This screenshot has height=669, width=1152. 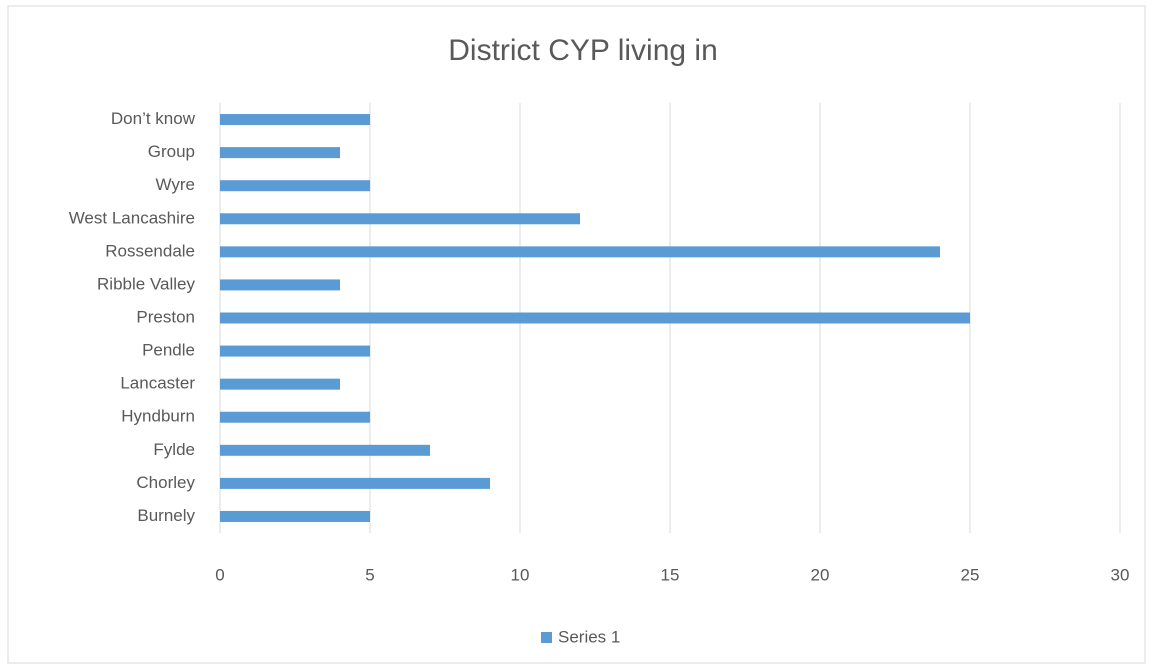 What do you see at coordinates (132, 217) in the screenshot?
I see `y-tick-label: West Lancashire` at bounding box center [132, 217].